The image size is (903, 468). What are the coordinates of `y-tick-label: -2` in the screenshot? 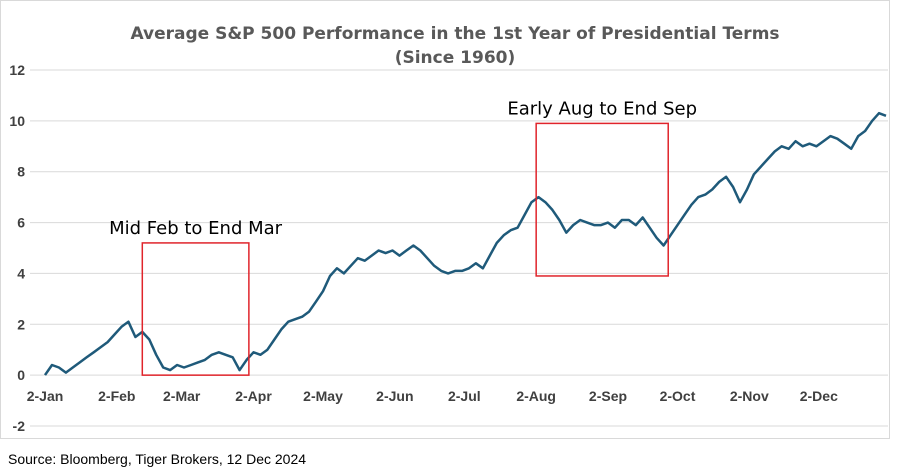 It's located at (19, 426).